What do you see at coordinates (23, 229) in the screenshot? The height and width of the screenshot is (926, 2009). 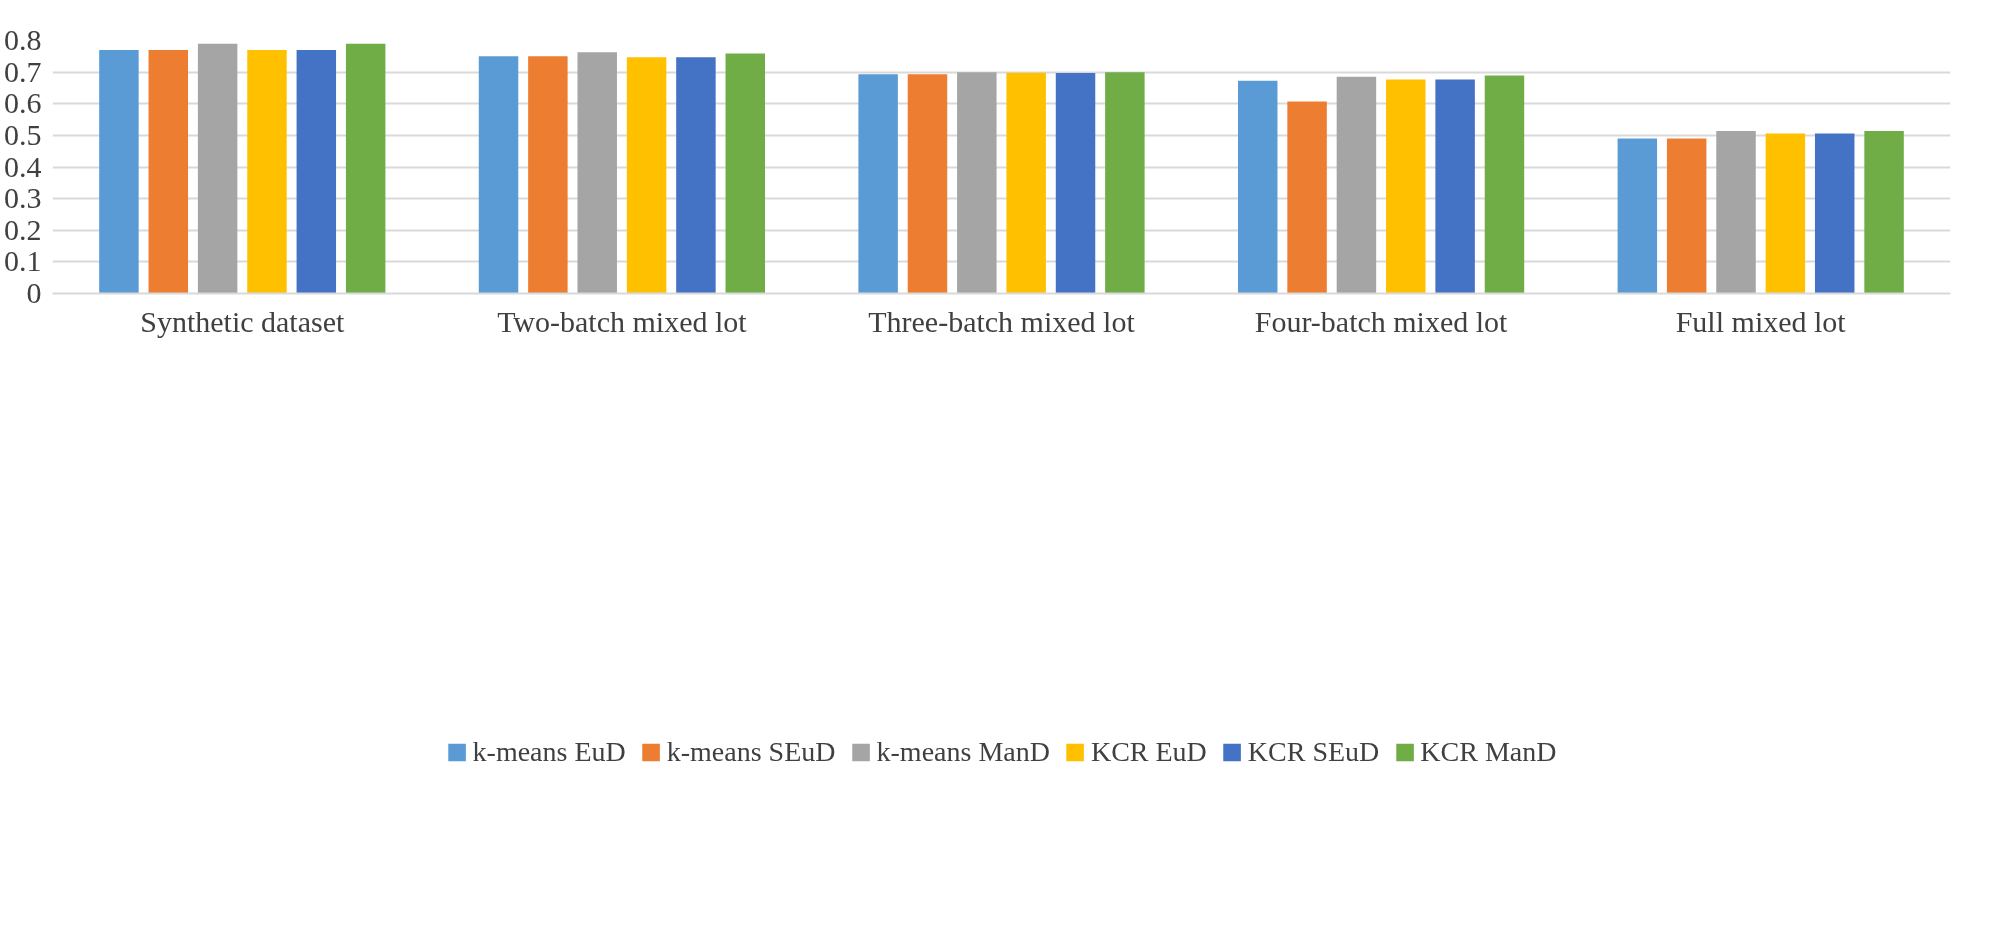 I see `y-tick-label: 0.2` at bounding box center [23, 229].